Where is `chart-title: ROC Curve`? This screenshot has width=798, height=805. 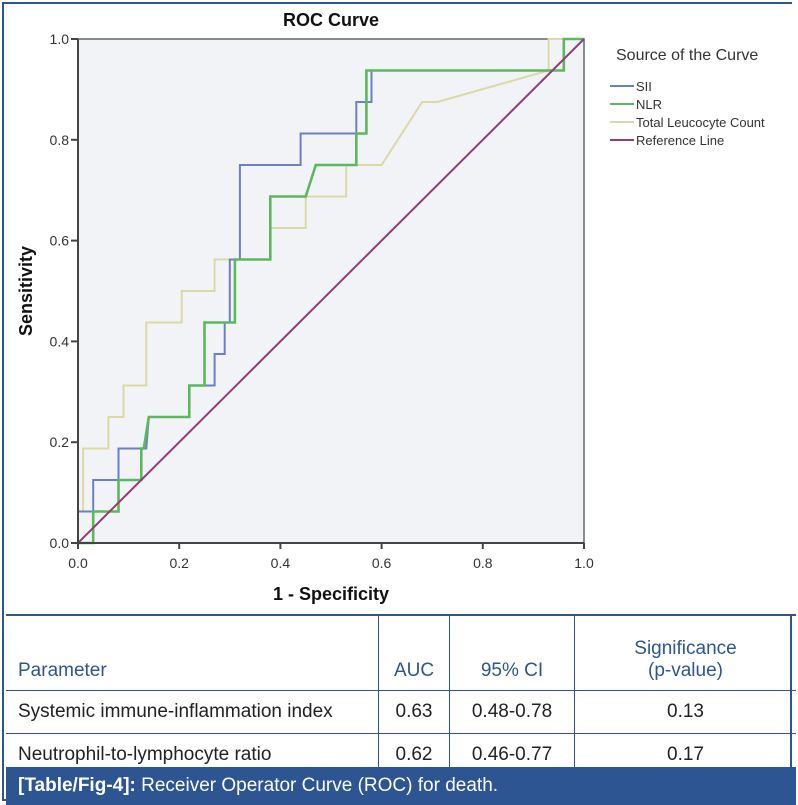 chart-title: ROC Curve is located at coordinates (331, 20).